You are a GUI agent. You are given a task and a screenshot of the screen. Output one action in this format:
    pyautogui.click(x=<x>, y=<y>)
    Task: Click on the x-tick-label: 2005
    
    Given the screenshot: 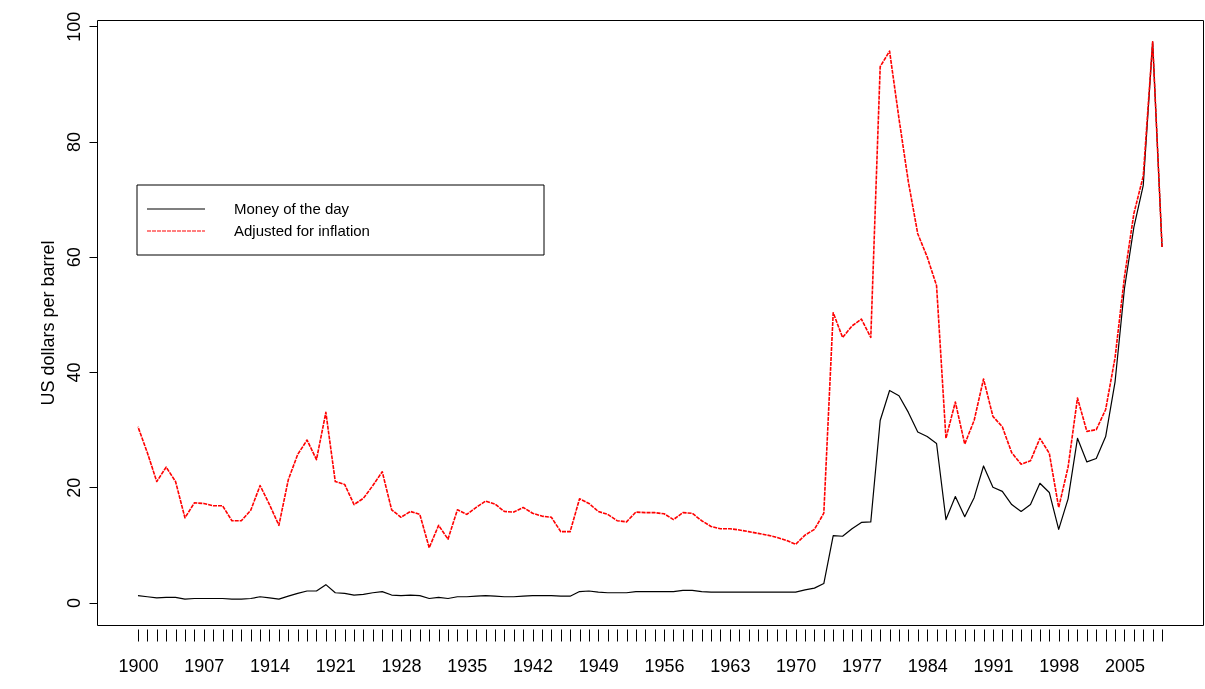 What is the action you would take?
    pyautogui.click(x=1124, y=665)
    